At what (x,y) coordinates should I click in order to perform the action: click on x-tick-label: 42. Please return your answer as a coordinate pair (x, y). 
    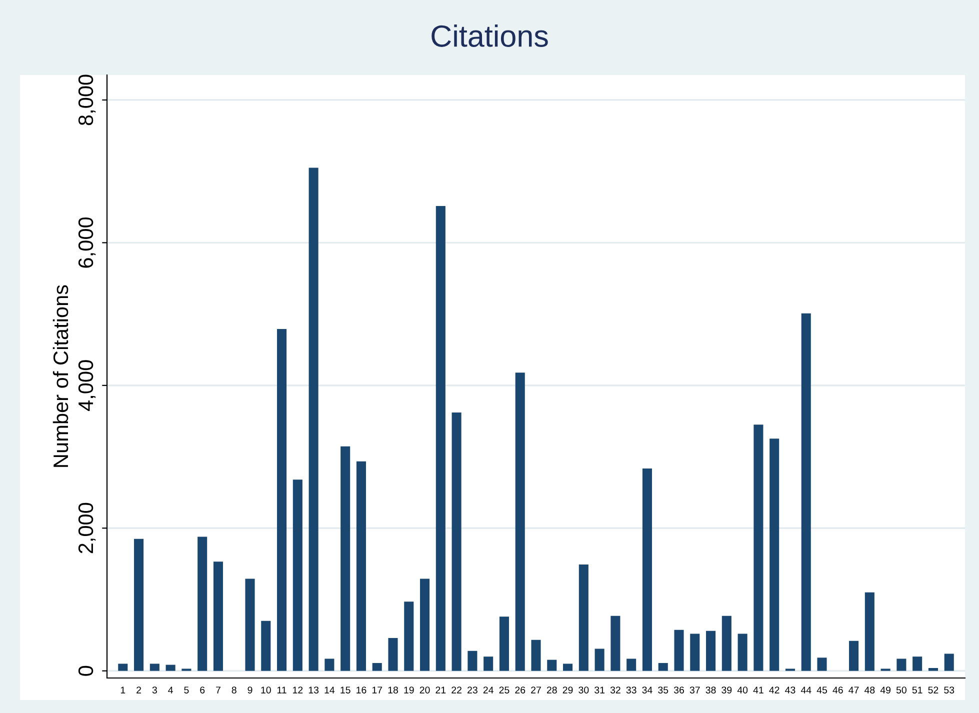
    Looking at the image, I should click on (774, 690).